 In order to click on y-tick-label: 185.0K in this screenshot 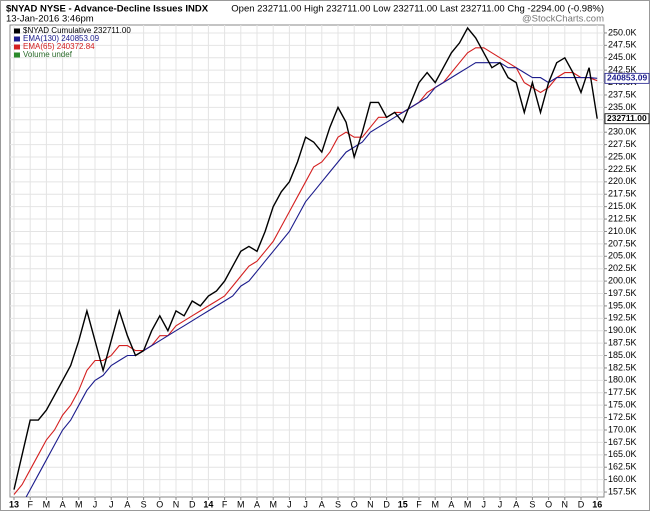, I will do `click(622, 355)`.